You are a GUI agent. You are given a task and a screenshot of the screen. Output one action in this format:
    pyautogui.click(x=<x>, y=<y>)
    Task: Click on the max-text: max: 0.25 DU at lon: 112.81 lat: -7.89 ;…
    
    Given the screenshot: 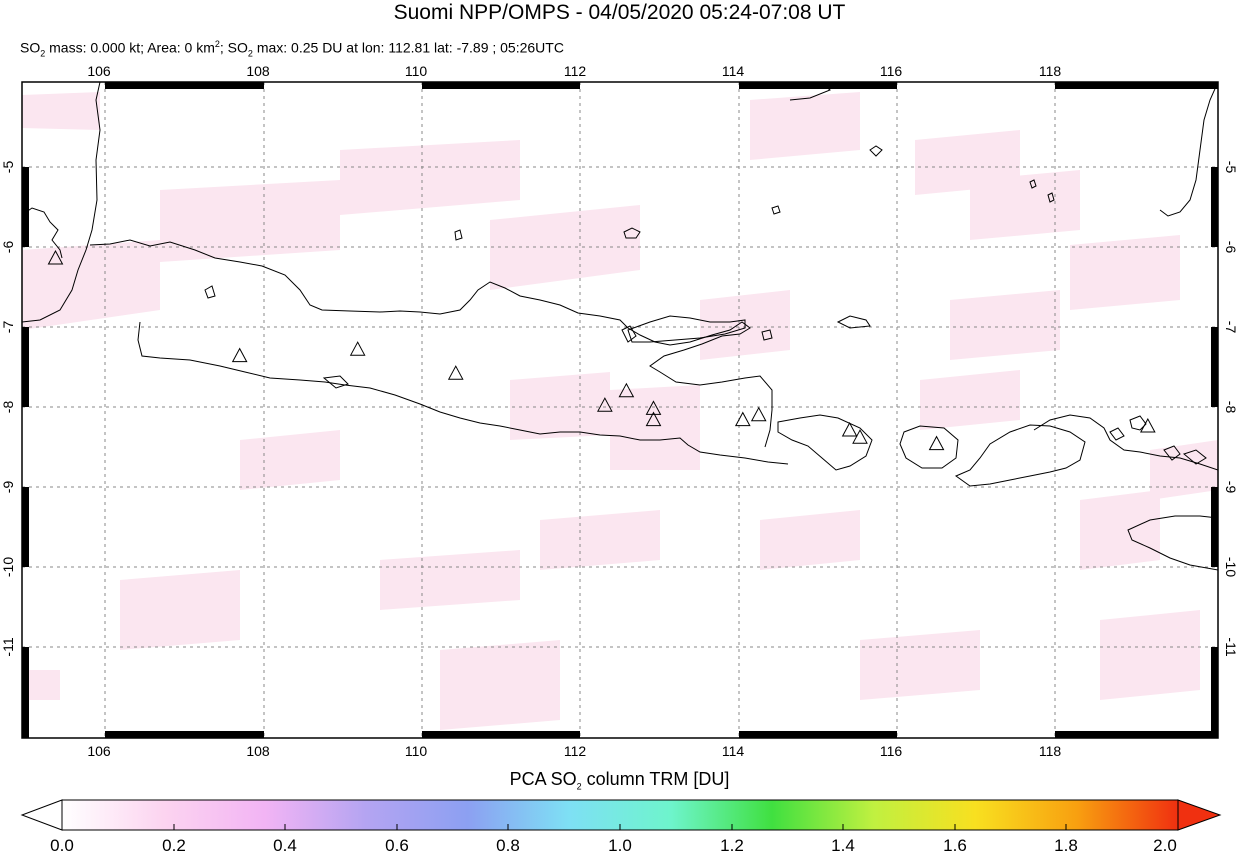 What is the action you would take?
    pyautogui.click(x=408, y=47)
    